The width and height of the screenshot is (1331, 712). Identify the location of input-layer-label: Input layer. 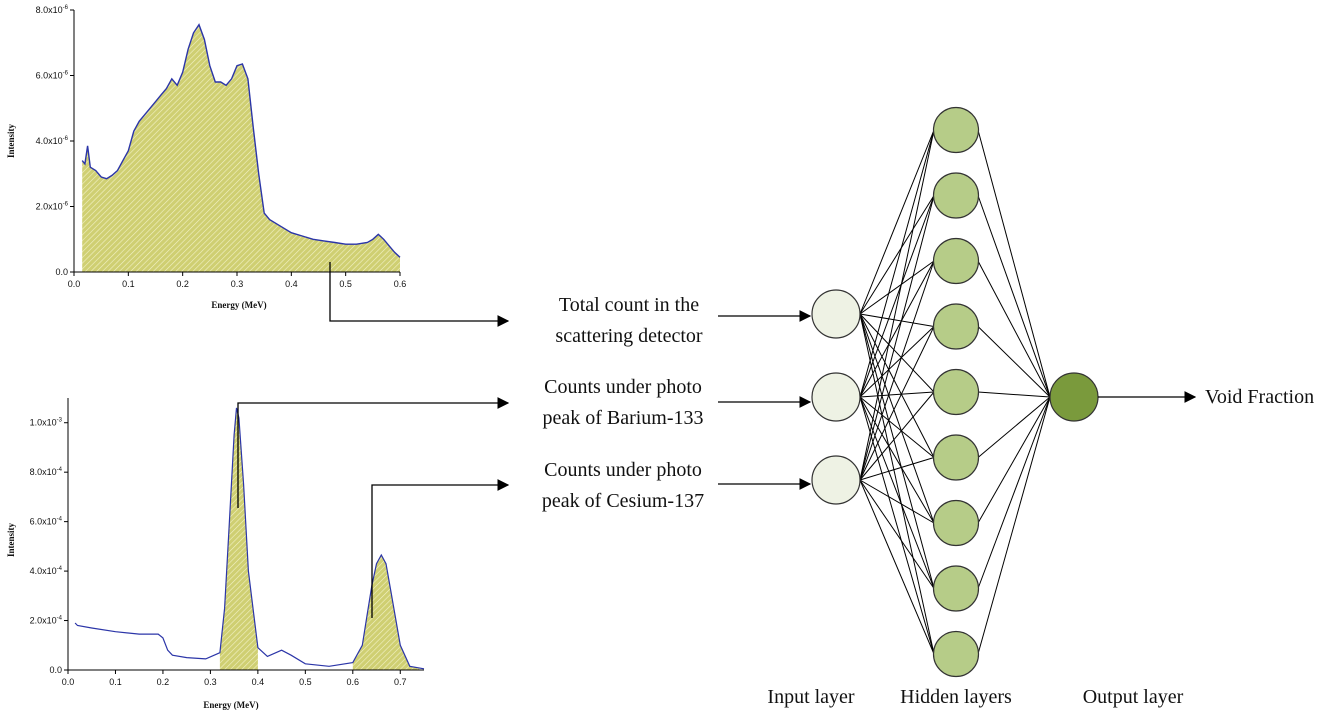
(811, 697).